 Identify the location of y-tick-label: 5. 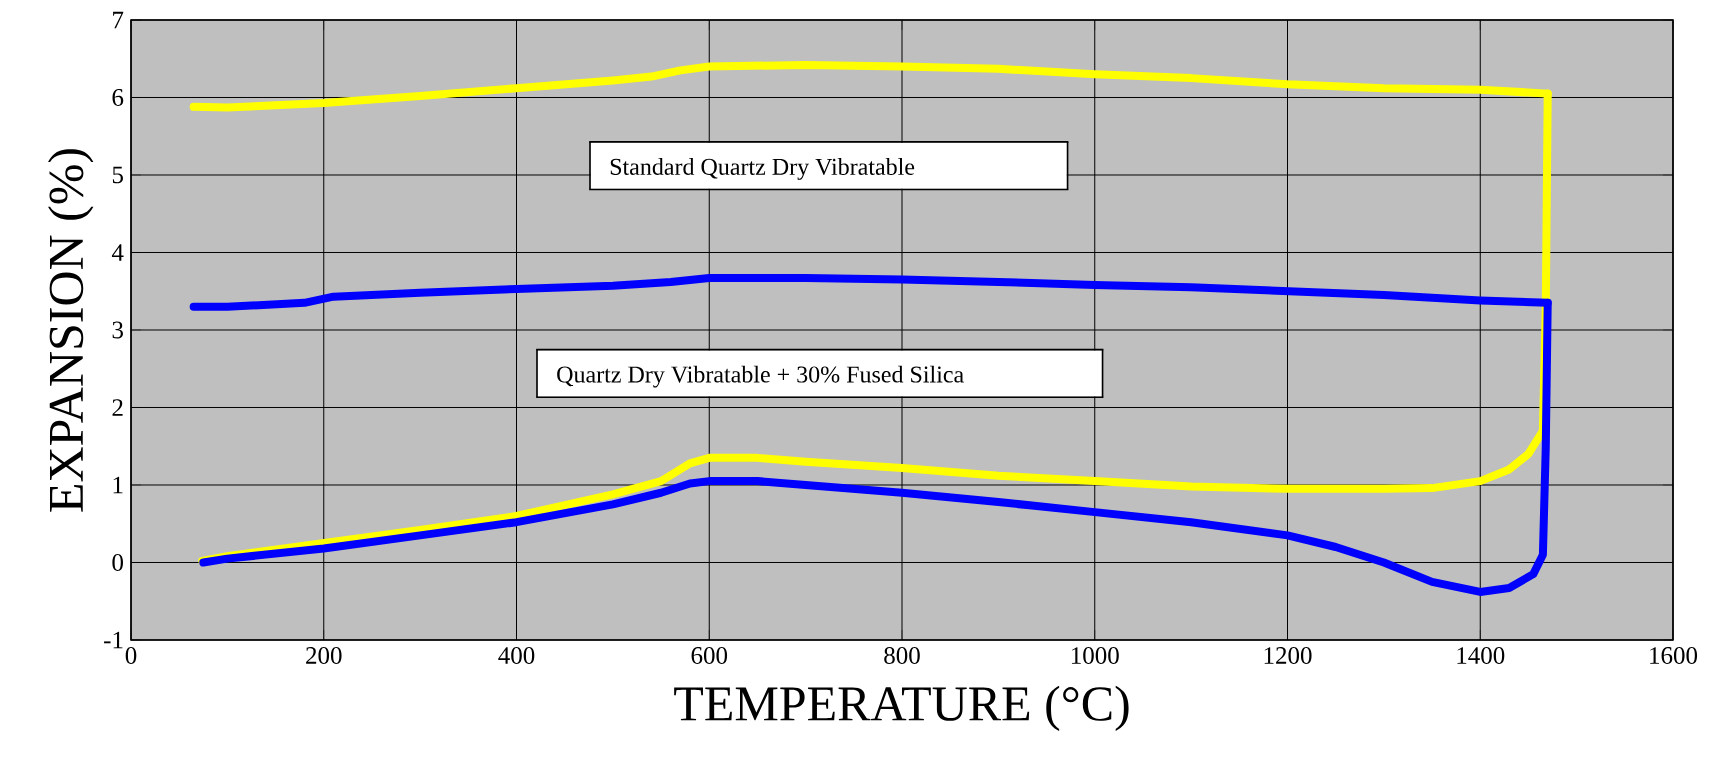
(117, 175).